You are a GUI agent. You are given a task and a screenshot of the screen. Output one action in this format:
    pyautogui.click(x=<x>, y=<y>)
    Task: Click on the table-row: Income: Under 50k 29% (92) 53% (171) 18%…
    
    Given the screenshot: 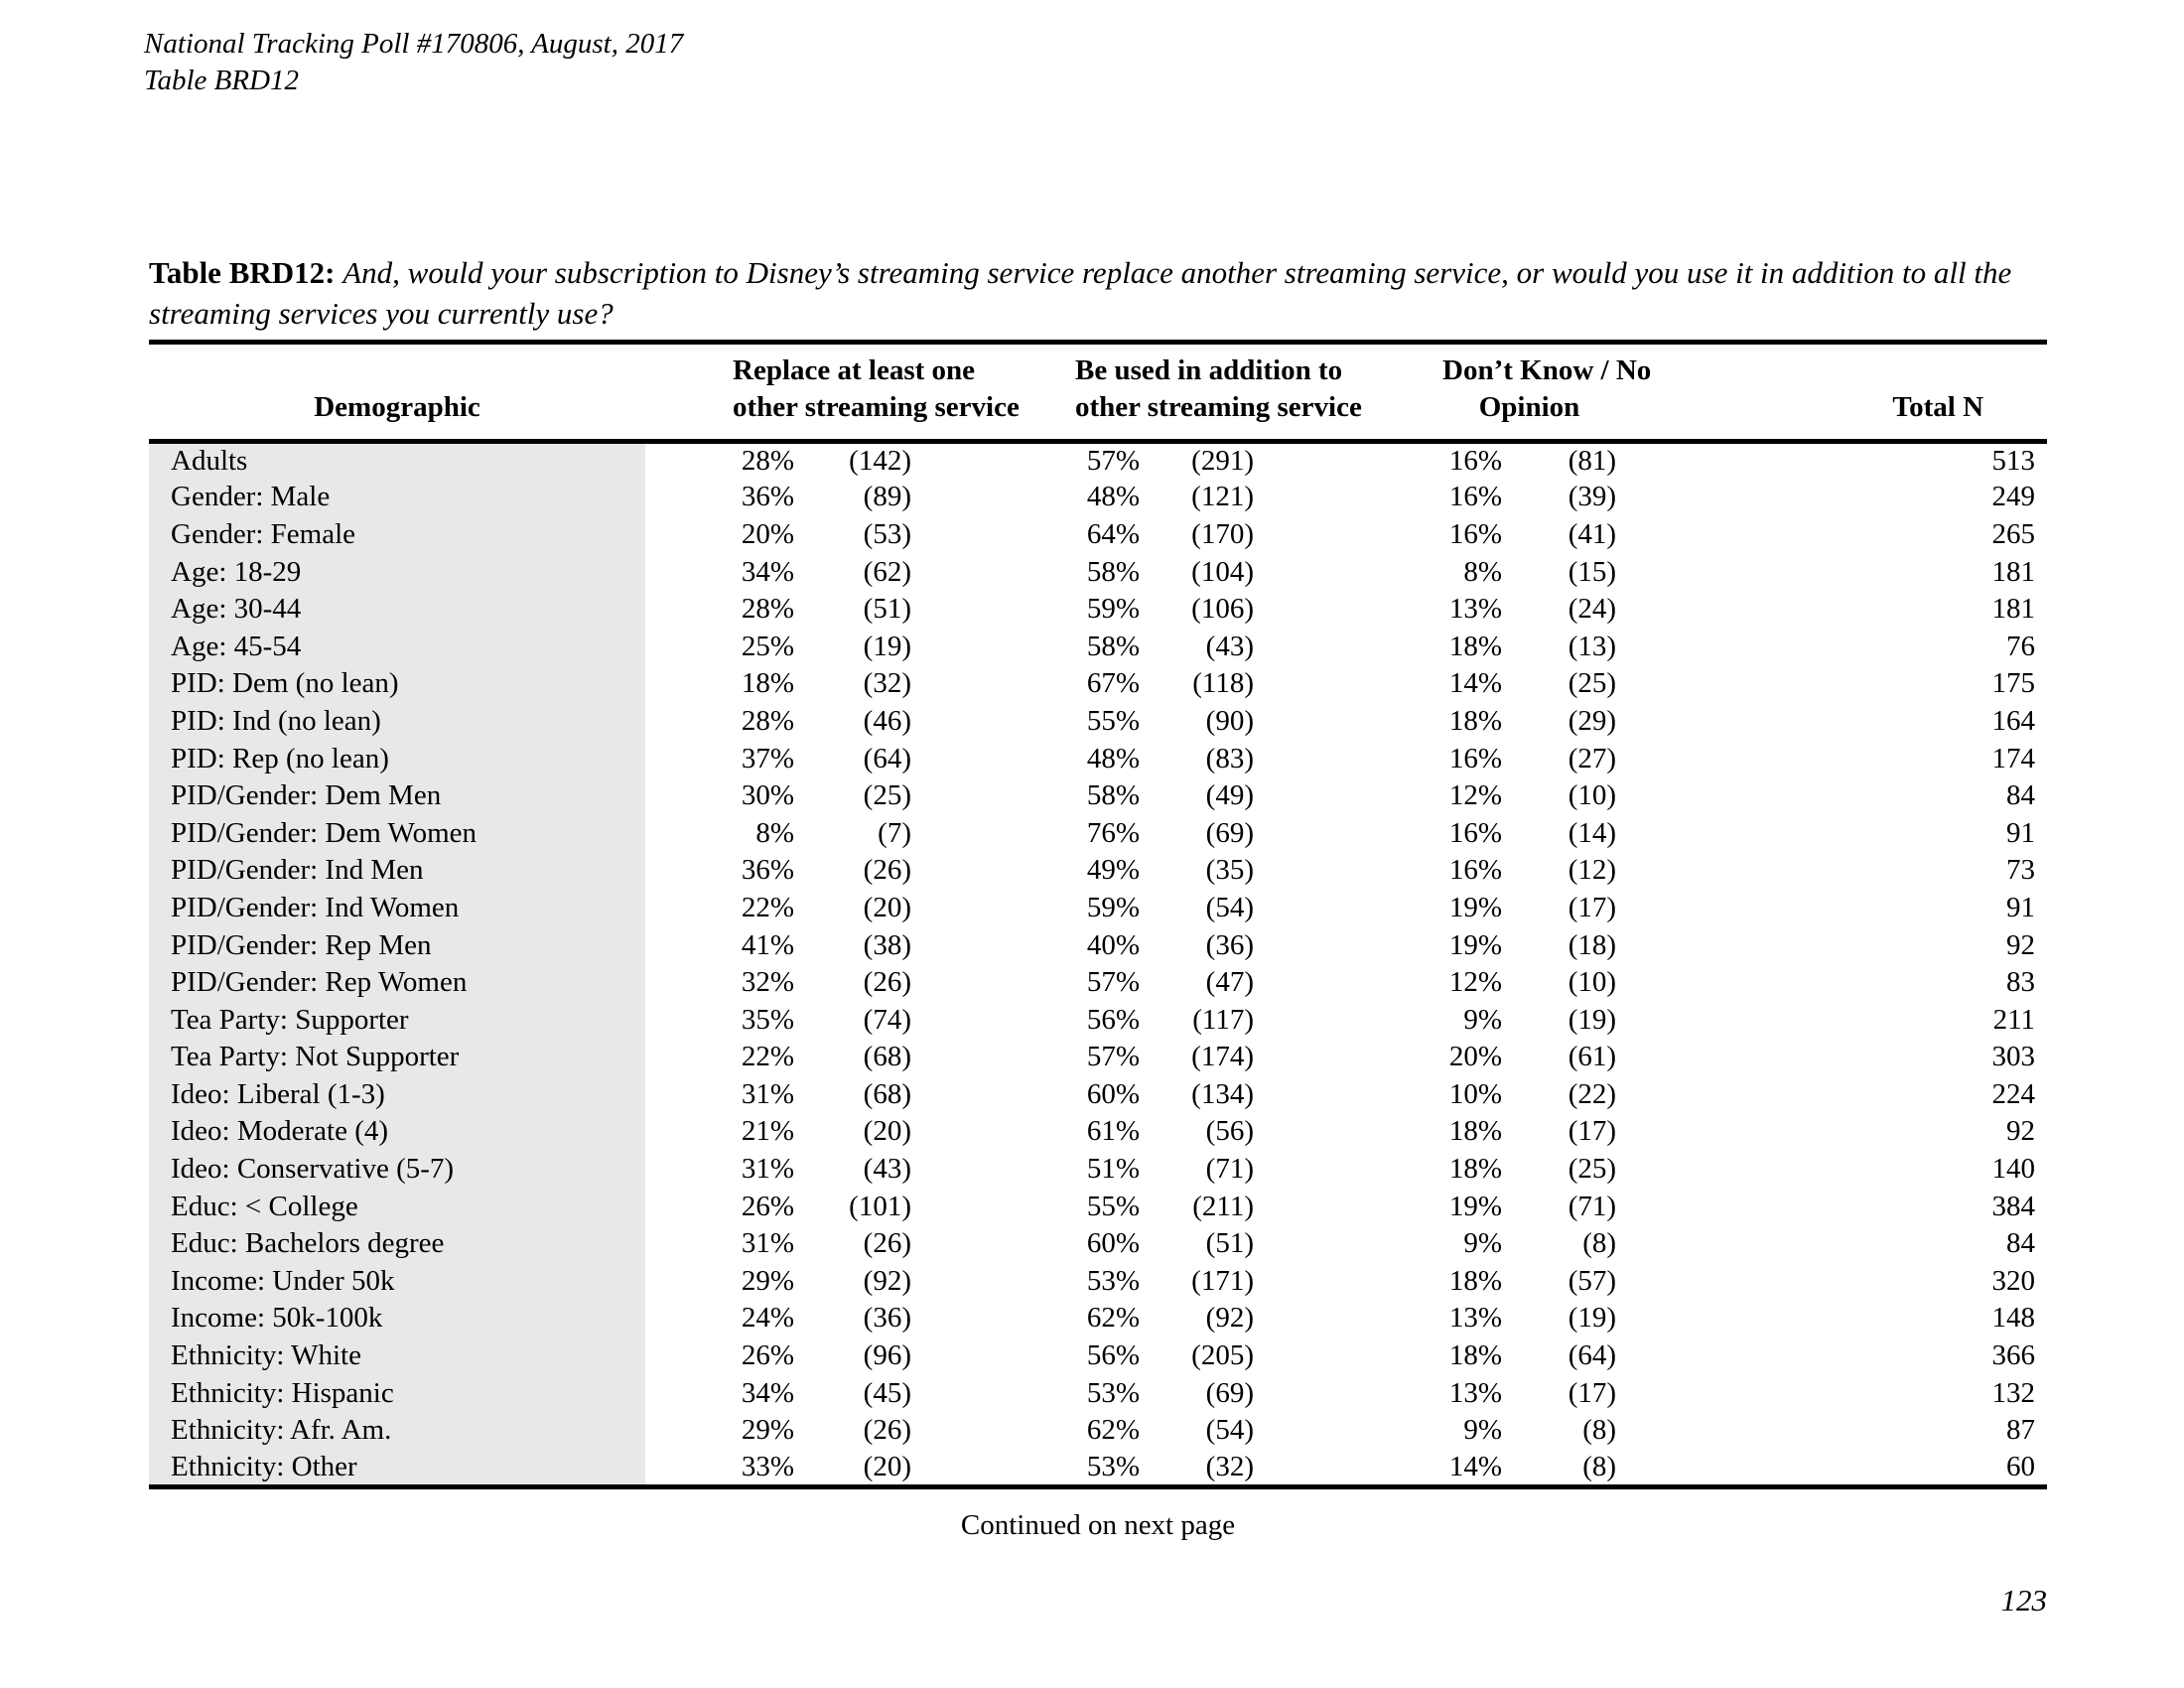 What is the action you would take?
    pyautogui.click(x=1098, y=1281)
    